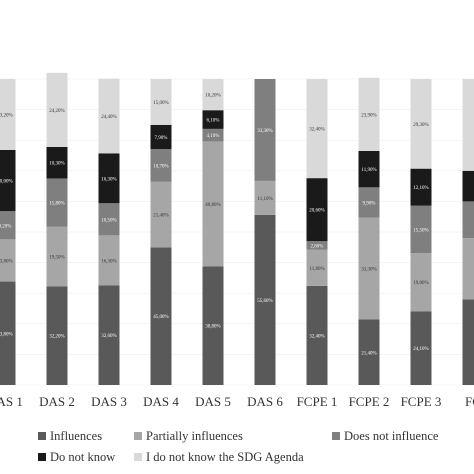 This screenshot has width=474, height=474. I want to click on segment-data-label: 19,00%, so click(420, 283).